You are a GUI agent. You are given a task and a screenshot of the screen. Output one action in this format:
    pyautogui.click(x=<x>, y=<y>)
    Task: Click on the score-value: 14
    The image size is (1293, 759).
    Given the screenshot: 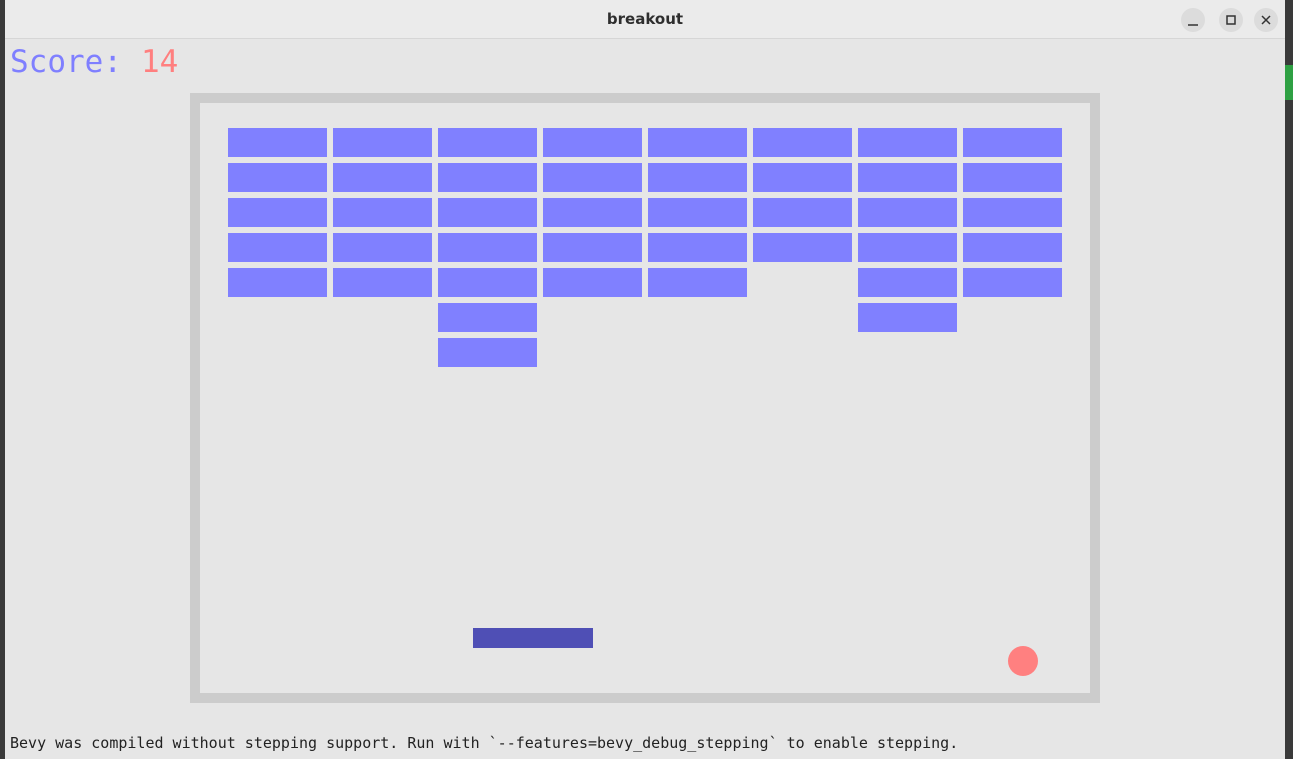 What is the action you would take?
    pyautogui.click(x=159, y=62)
    